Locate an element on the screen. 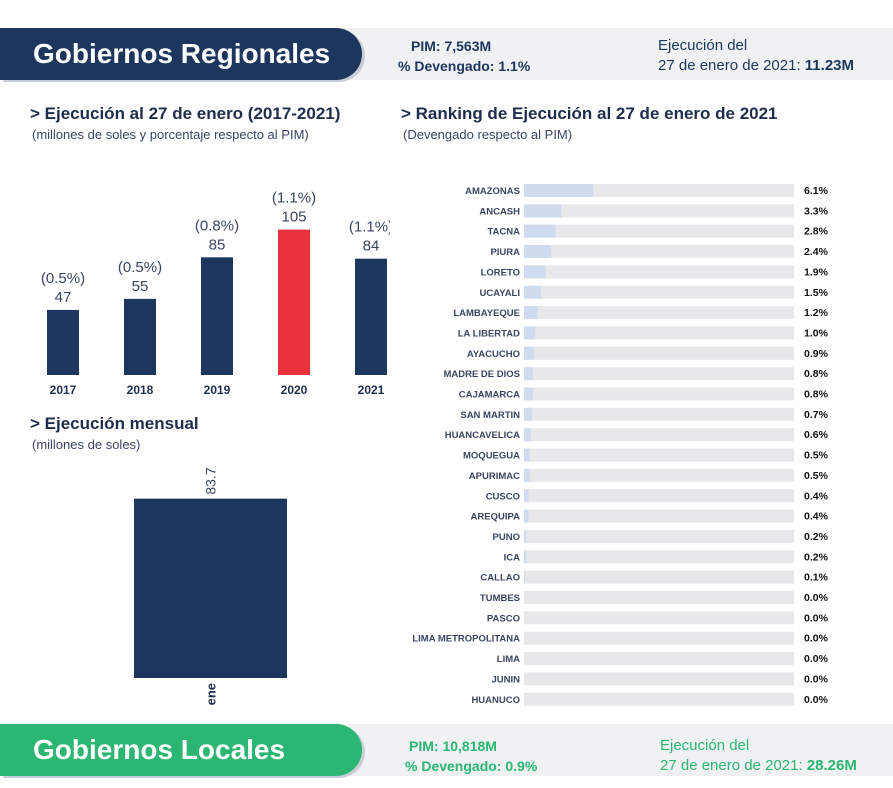 The width and height of the screenshot is (893, 788). ranking-value-label: 0.4% is located at coordinates (816, 517).